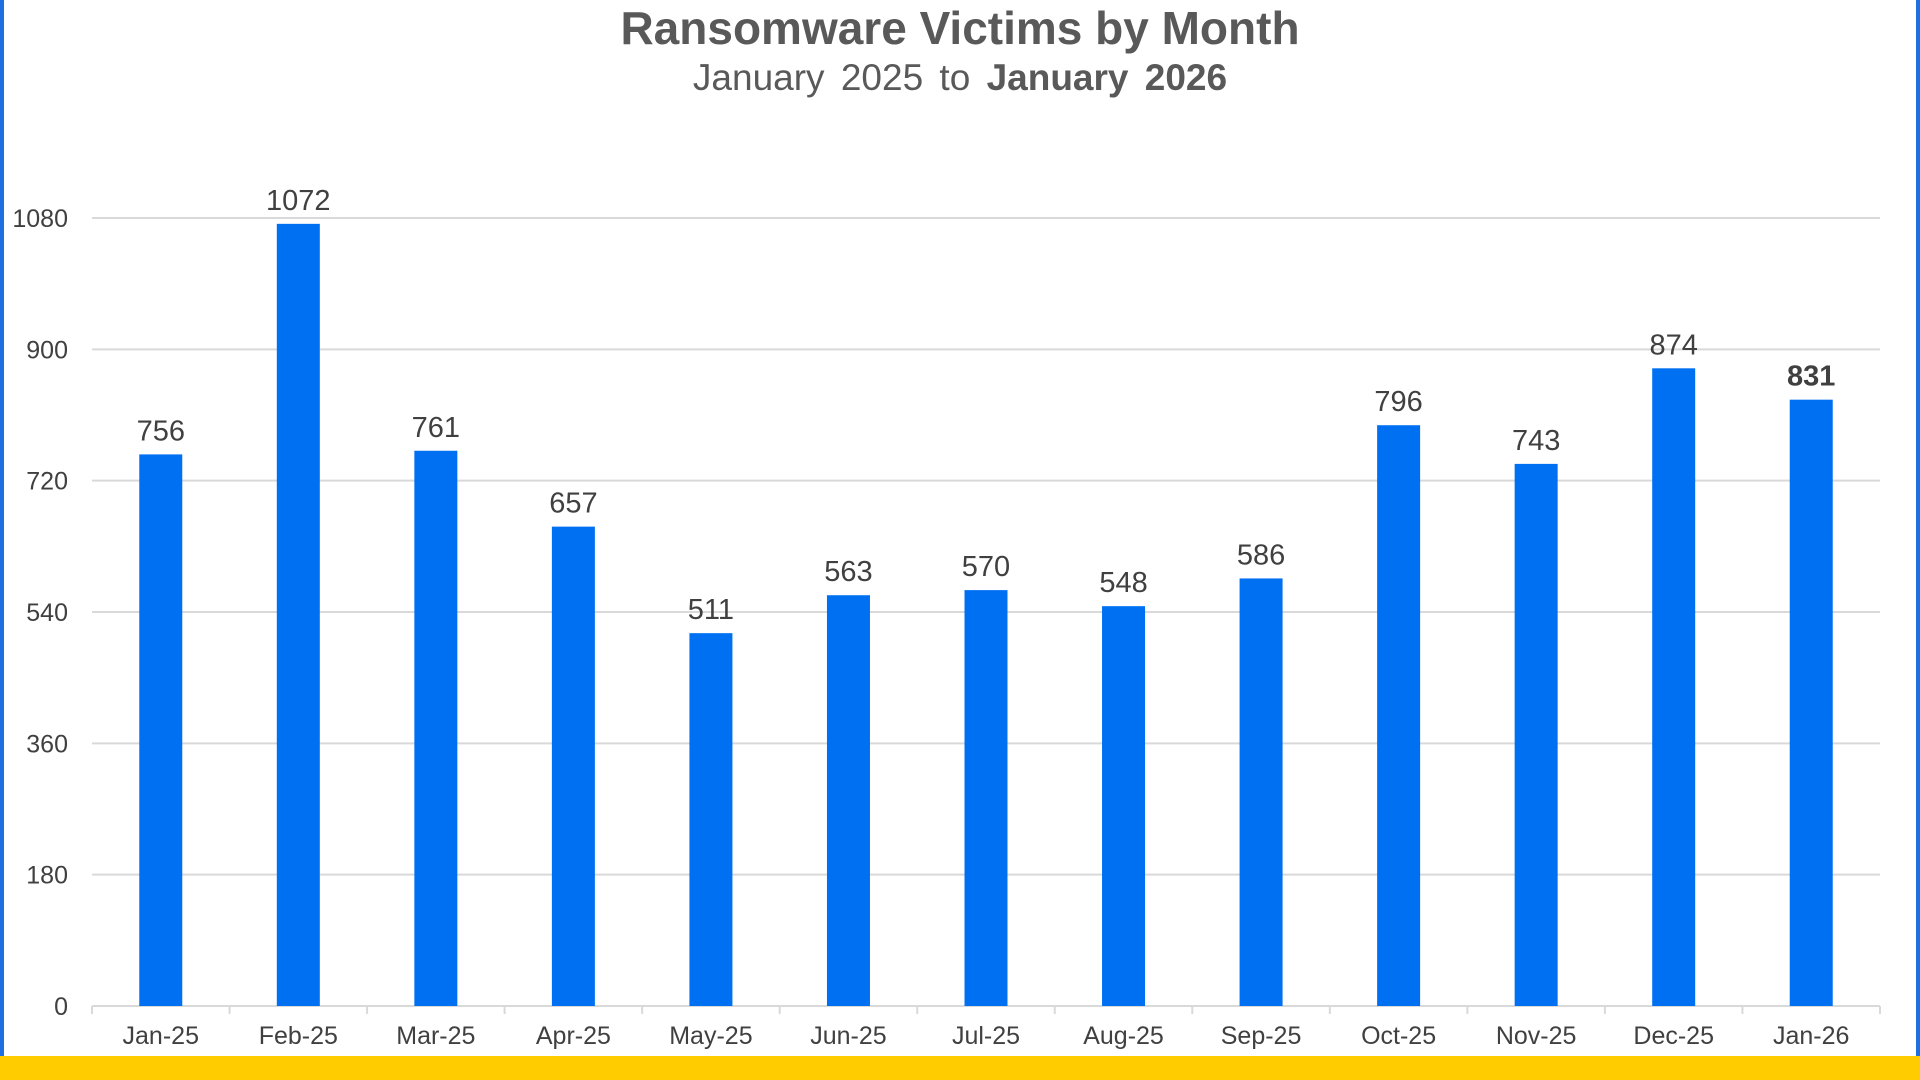 Image resolution: width=1920 pixels, height=1080 pixels. I want to click on x-tick-label: Mar-25, so click(435, 1036).